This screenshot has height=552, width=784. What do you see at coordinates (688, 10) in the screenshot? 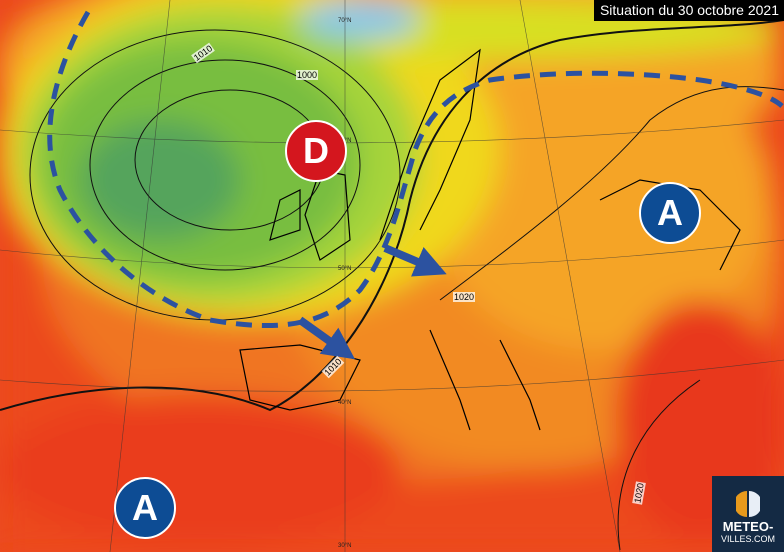
I see `map-title: Situation du 30 octobre 2021` at bounding box center [688, 10].